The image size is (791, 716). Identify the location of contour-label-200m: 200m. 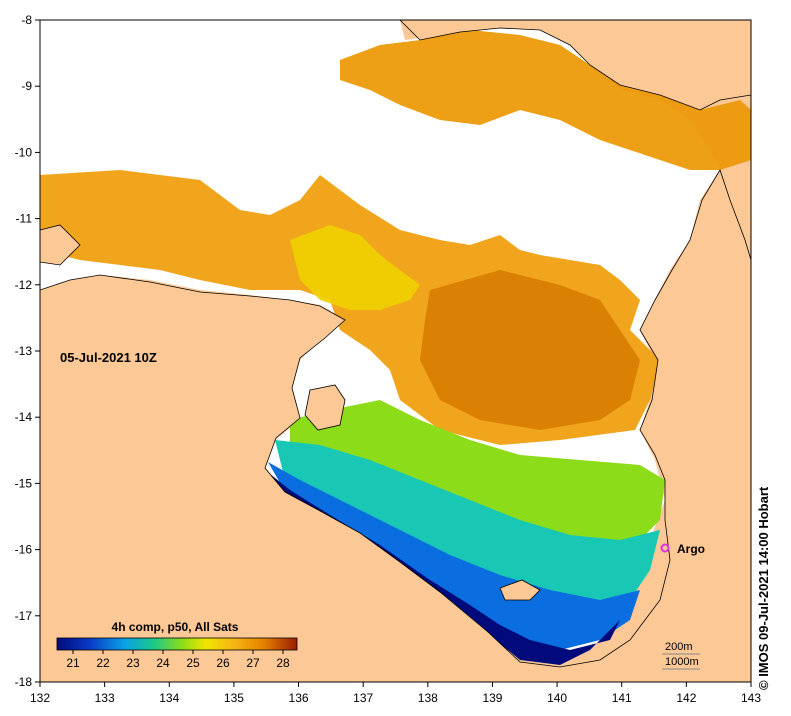
(679, 647).